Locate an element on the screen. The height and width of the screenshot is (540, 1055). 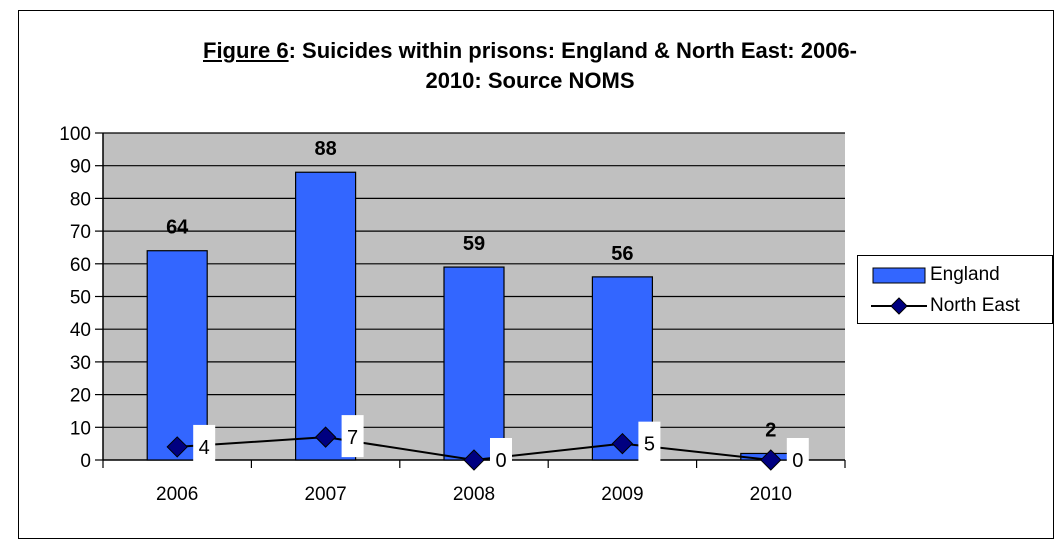
legend: England North East is located at coordinates (955, 289).